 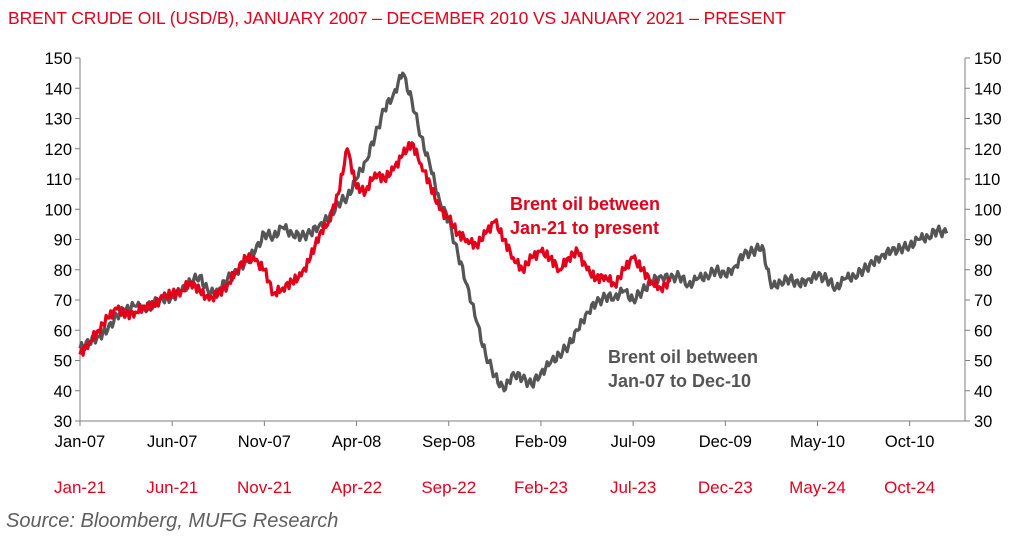 I want to click on y-tick-label-right: 70, so click(x=983, y=301).